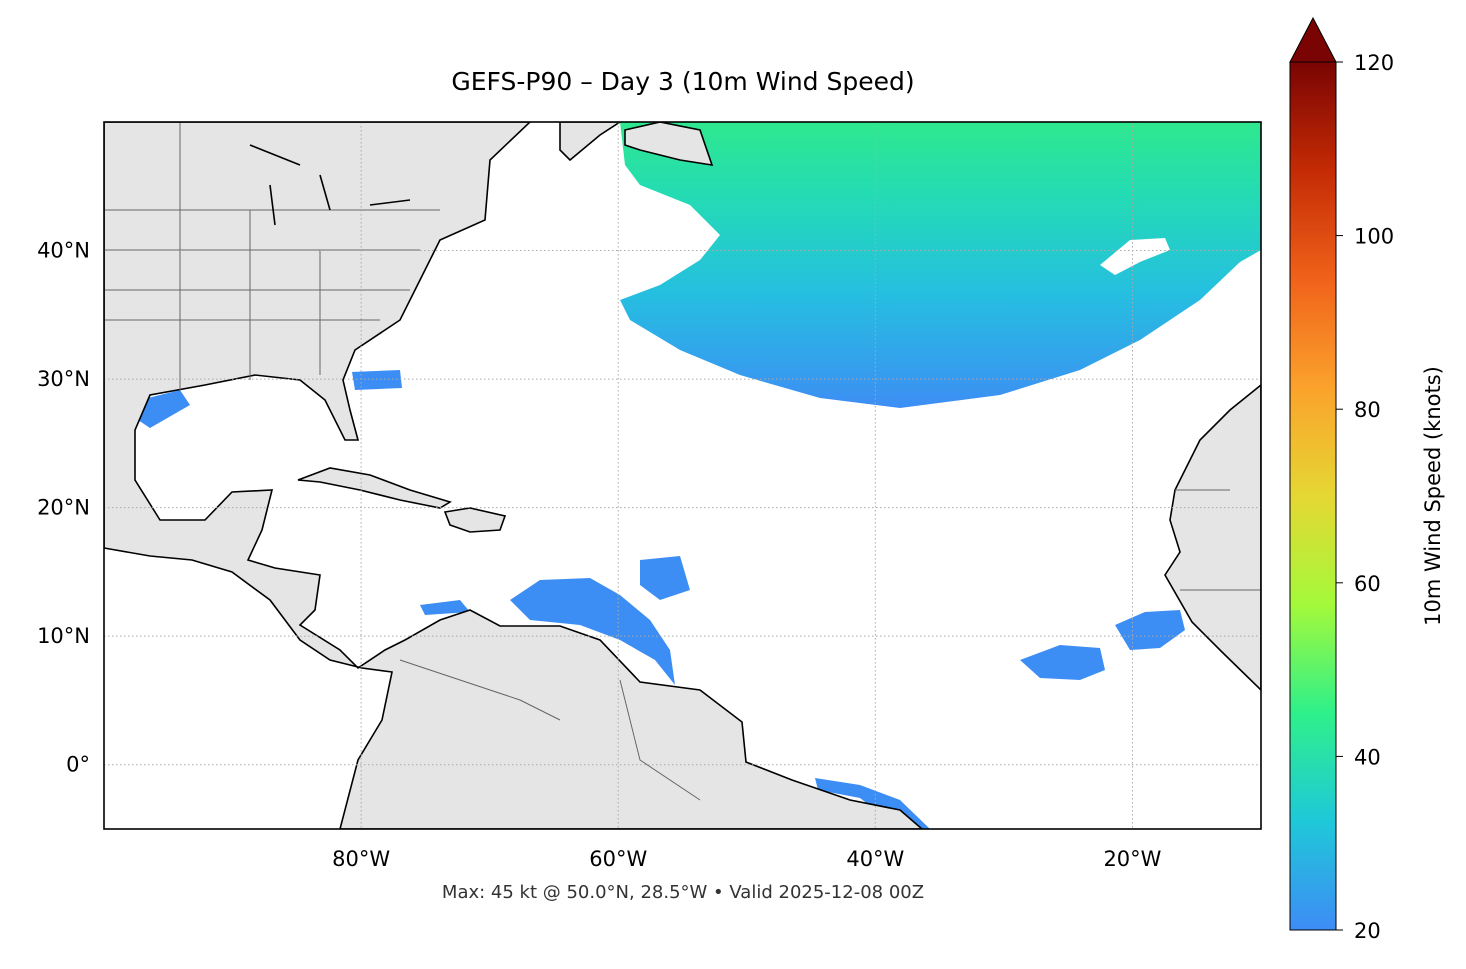 The height and width of the screenshot is (969, 1466). Describe the element at coordinates (618, 859) in the screenshot. I see `x-tick-label: 60°W` at that location.